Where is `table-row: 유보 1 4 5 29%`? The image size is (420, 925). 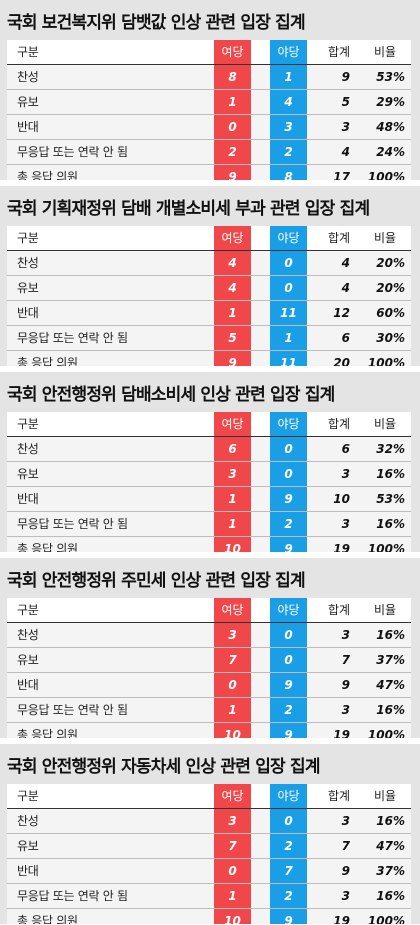
table-row: 유보 1 4 5 29% is located at coordinates (209, 102).